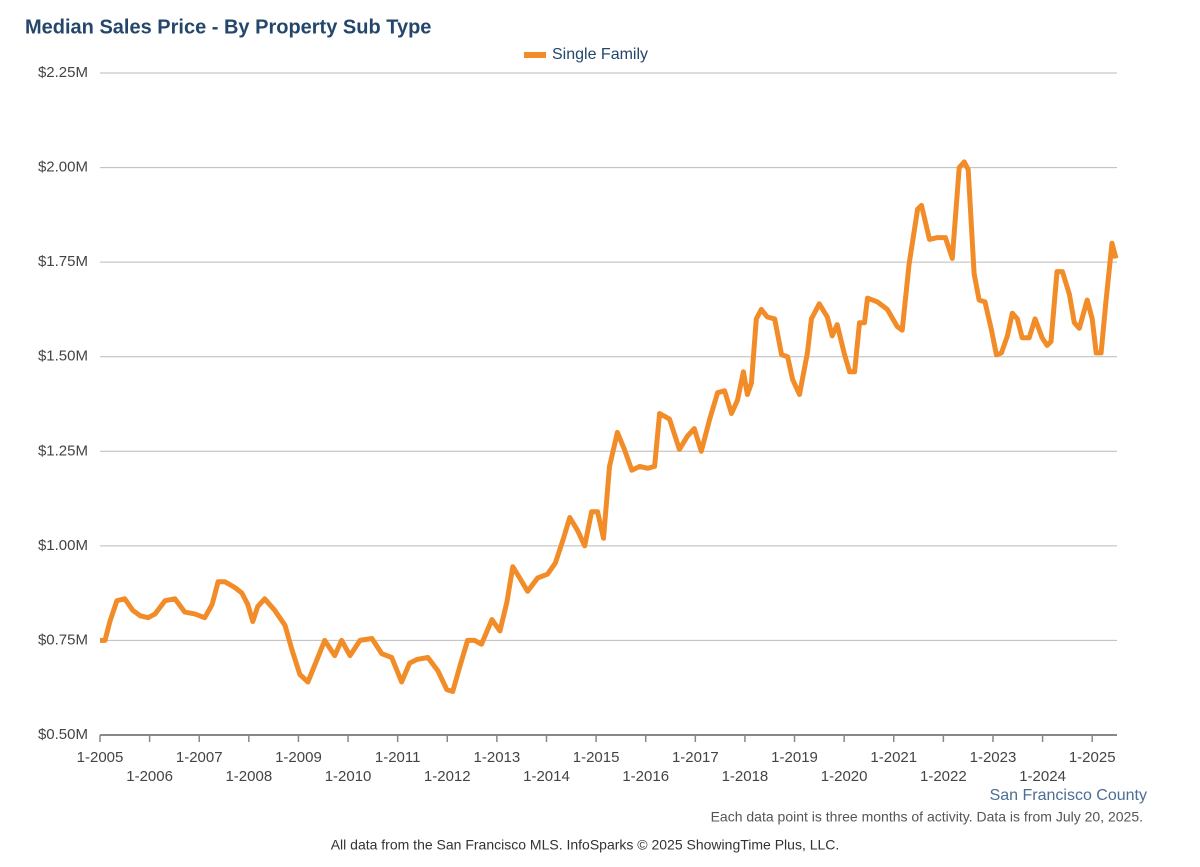  I want to click on x-tick-label: 1-2024, so click(1042, 776).